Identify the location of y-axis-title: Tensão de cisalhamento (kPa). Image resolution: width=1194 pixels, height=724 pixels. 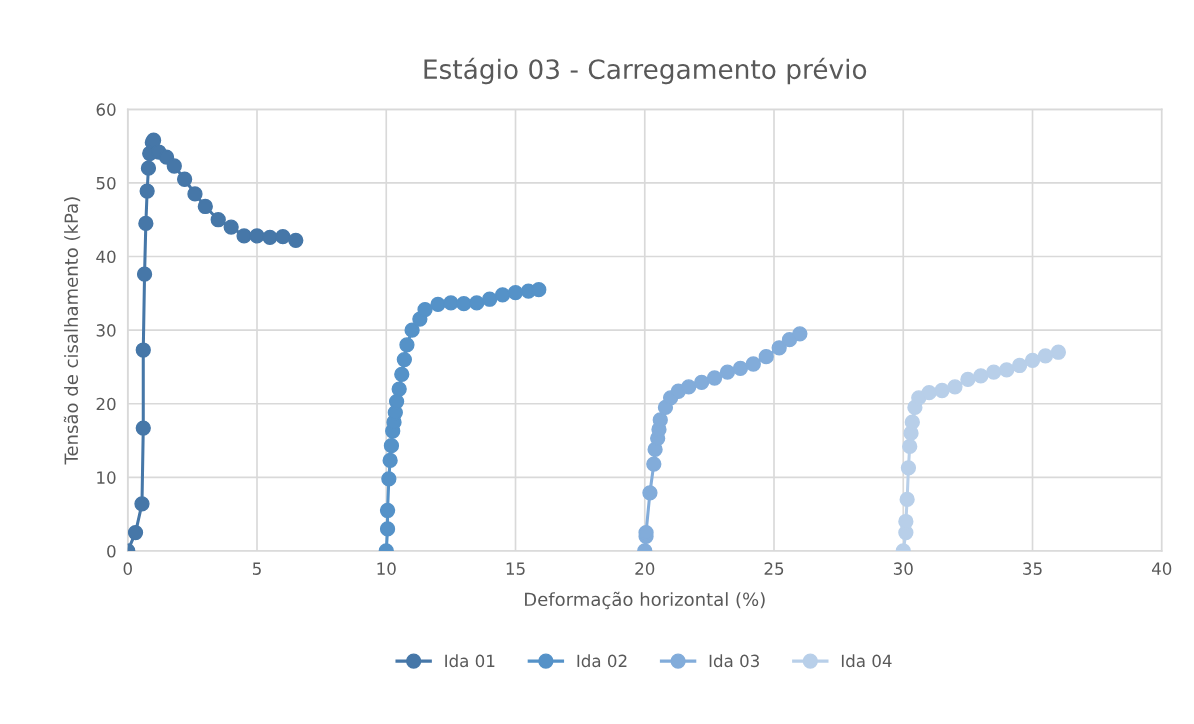
(72, 331).